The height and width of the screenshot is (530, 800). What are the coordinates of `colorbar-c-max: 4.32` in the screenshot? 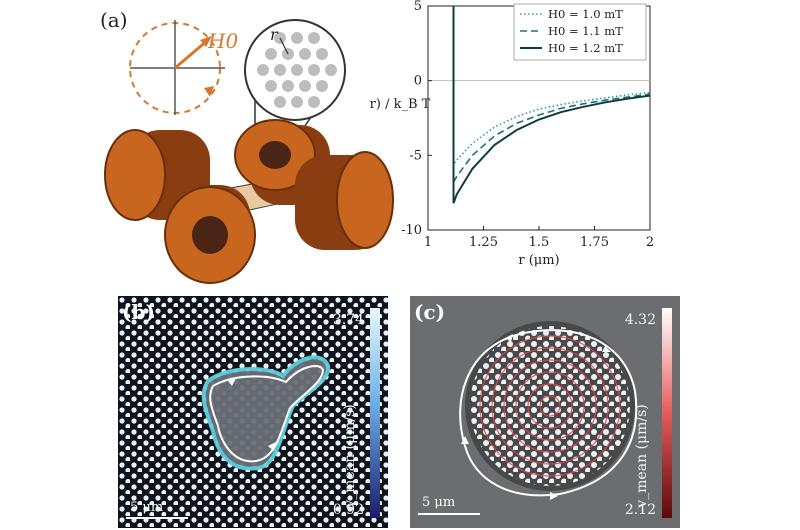 It's located at (640, 320).